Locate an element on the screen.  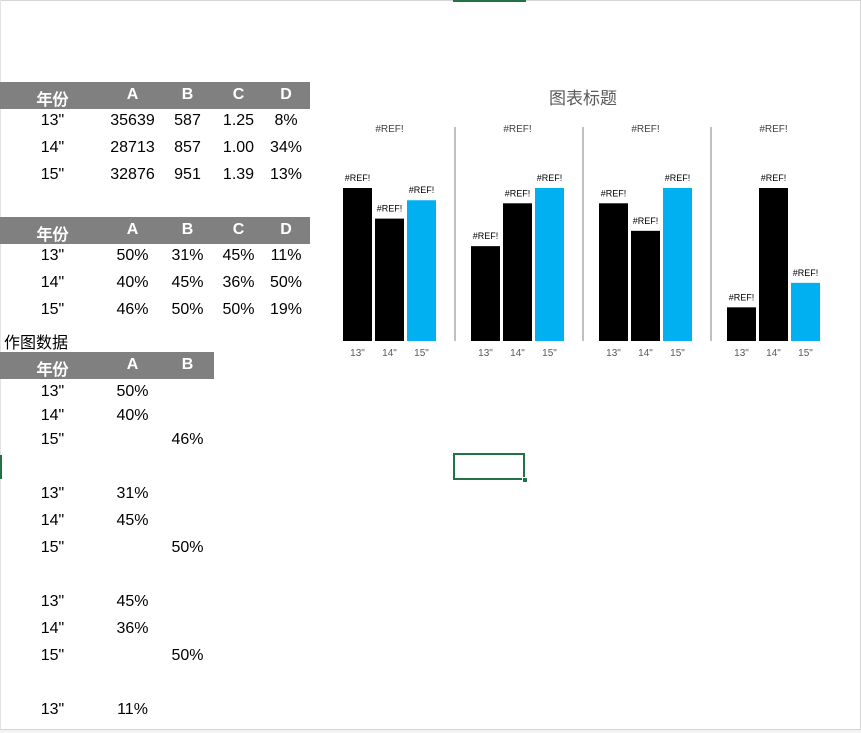
cell: 28713 is located at coordinates (132, 147).